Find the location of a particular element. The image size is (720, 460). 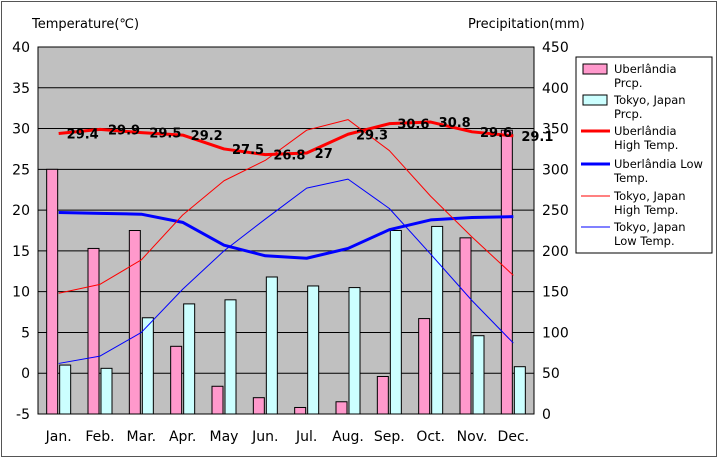

x-tick-label: Nov. is located at coordinates (472, 437).